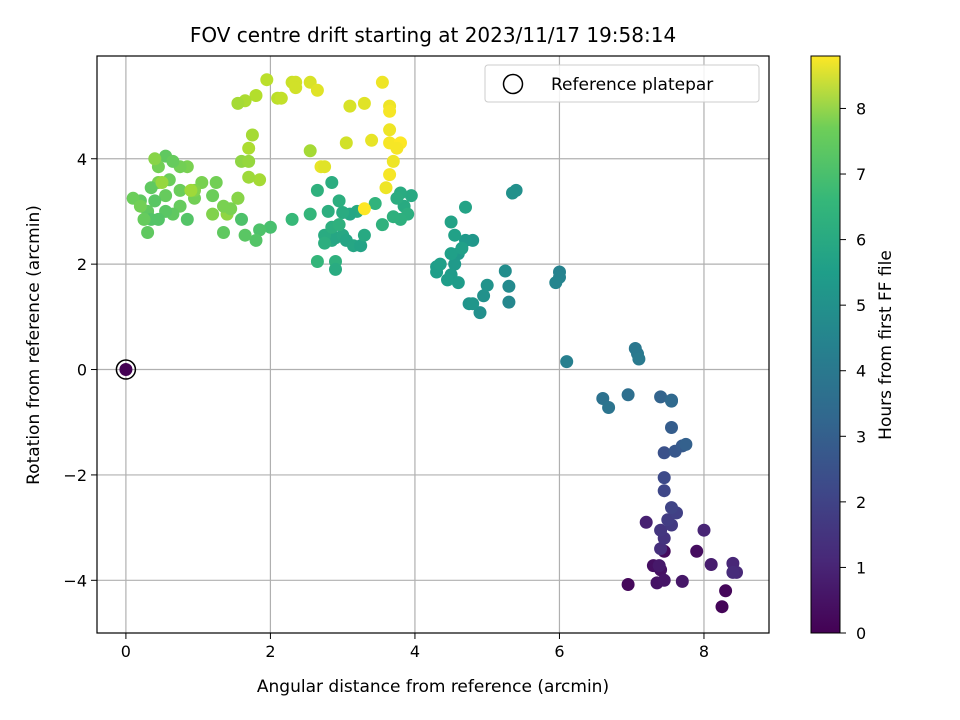 The height and width of the screenshot is (720, 960). Describe the element at coordinates (861, 108) in the screenshot. I see `colorbar-tick-label: 8` at that location.